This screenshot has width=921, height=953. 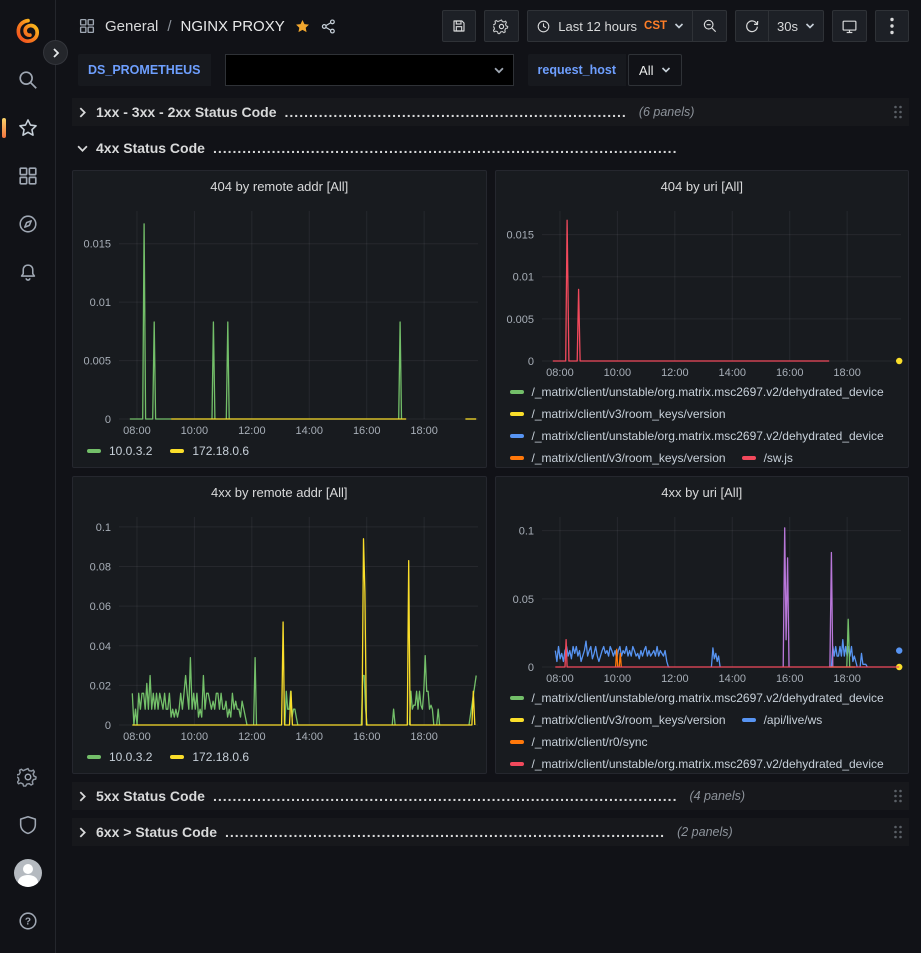 What do you see at coordinates (655, 70) in the screenshot?
I see `request-host-select: All` at bounding box center [655, 70].